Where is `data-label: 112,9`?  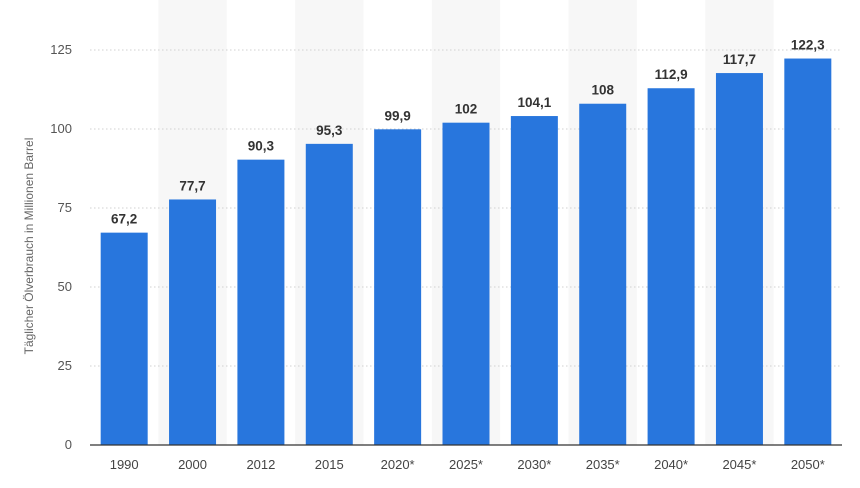 data-label: 112,9 is located at coordinates (671, 74).